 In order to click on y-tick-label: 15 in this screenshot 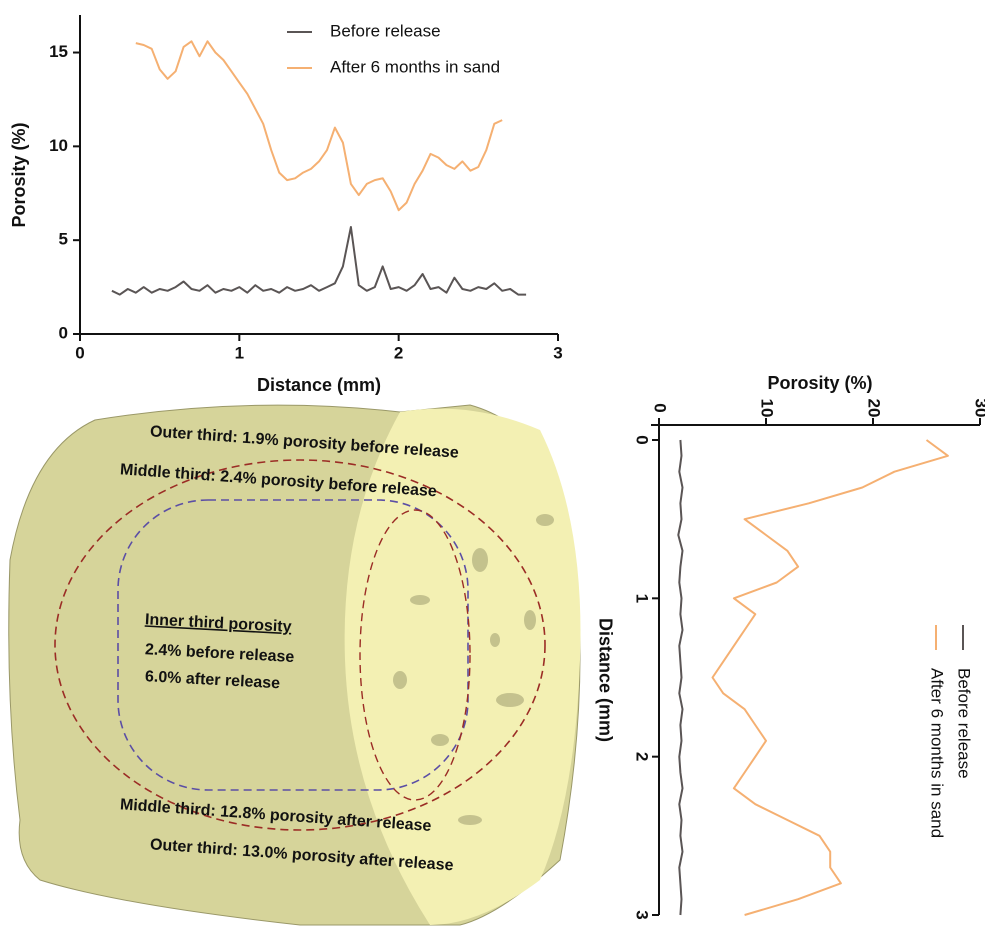, I will do `click(58, 51)`.